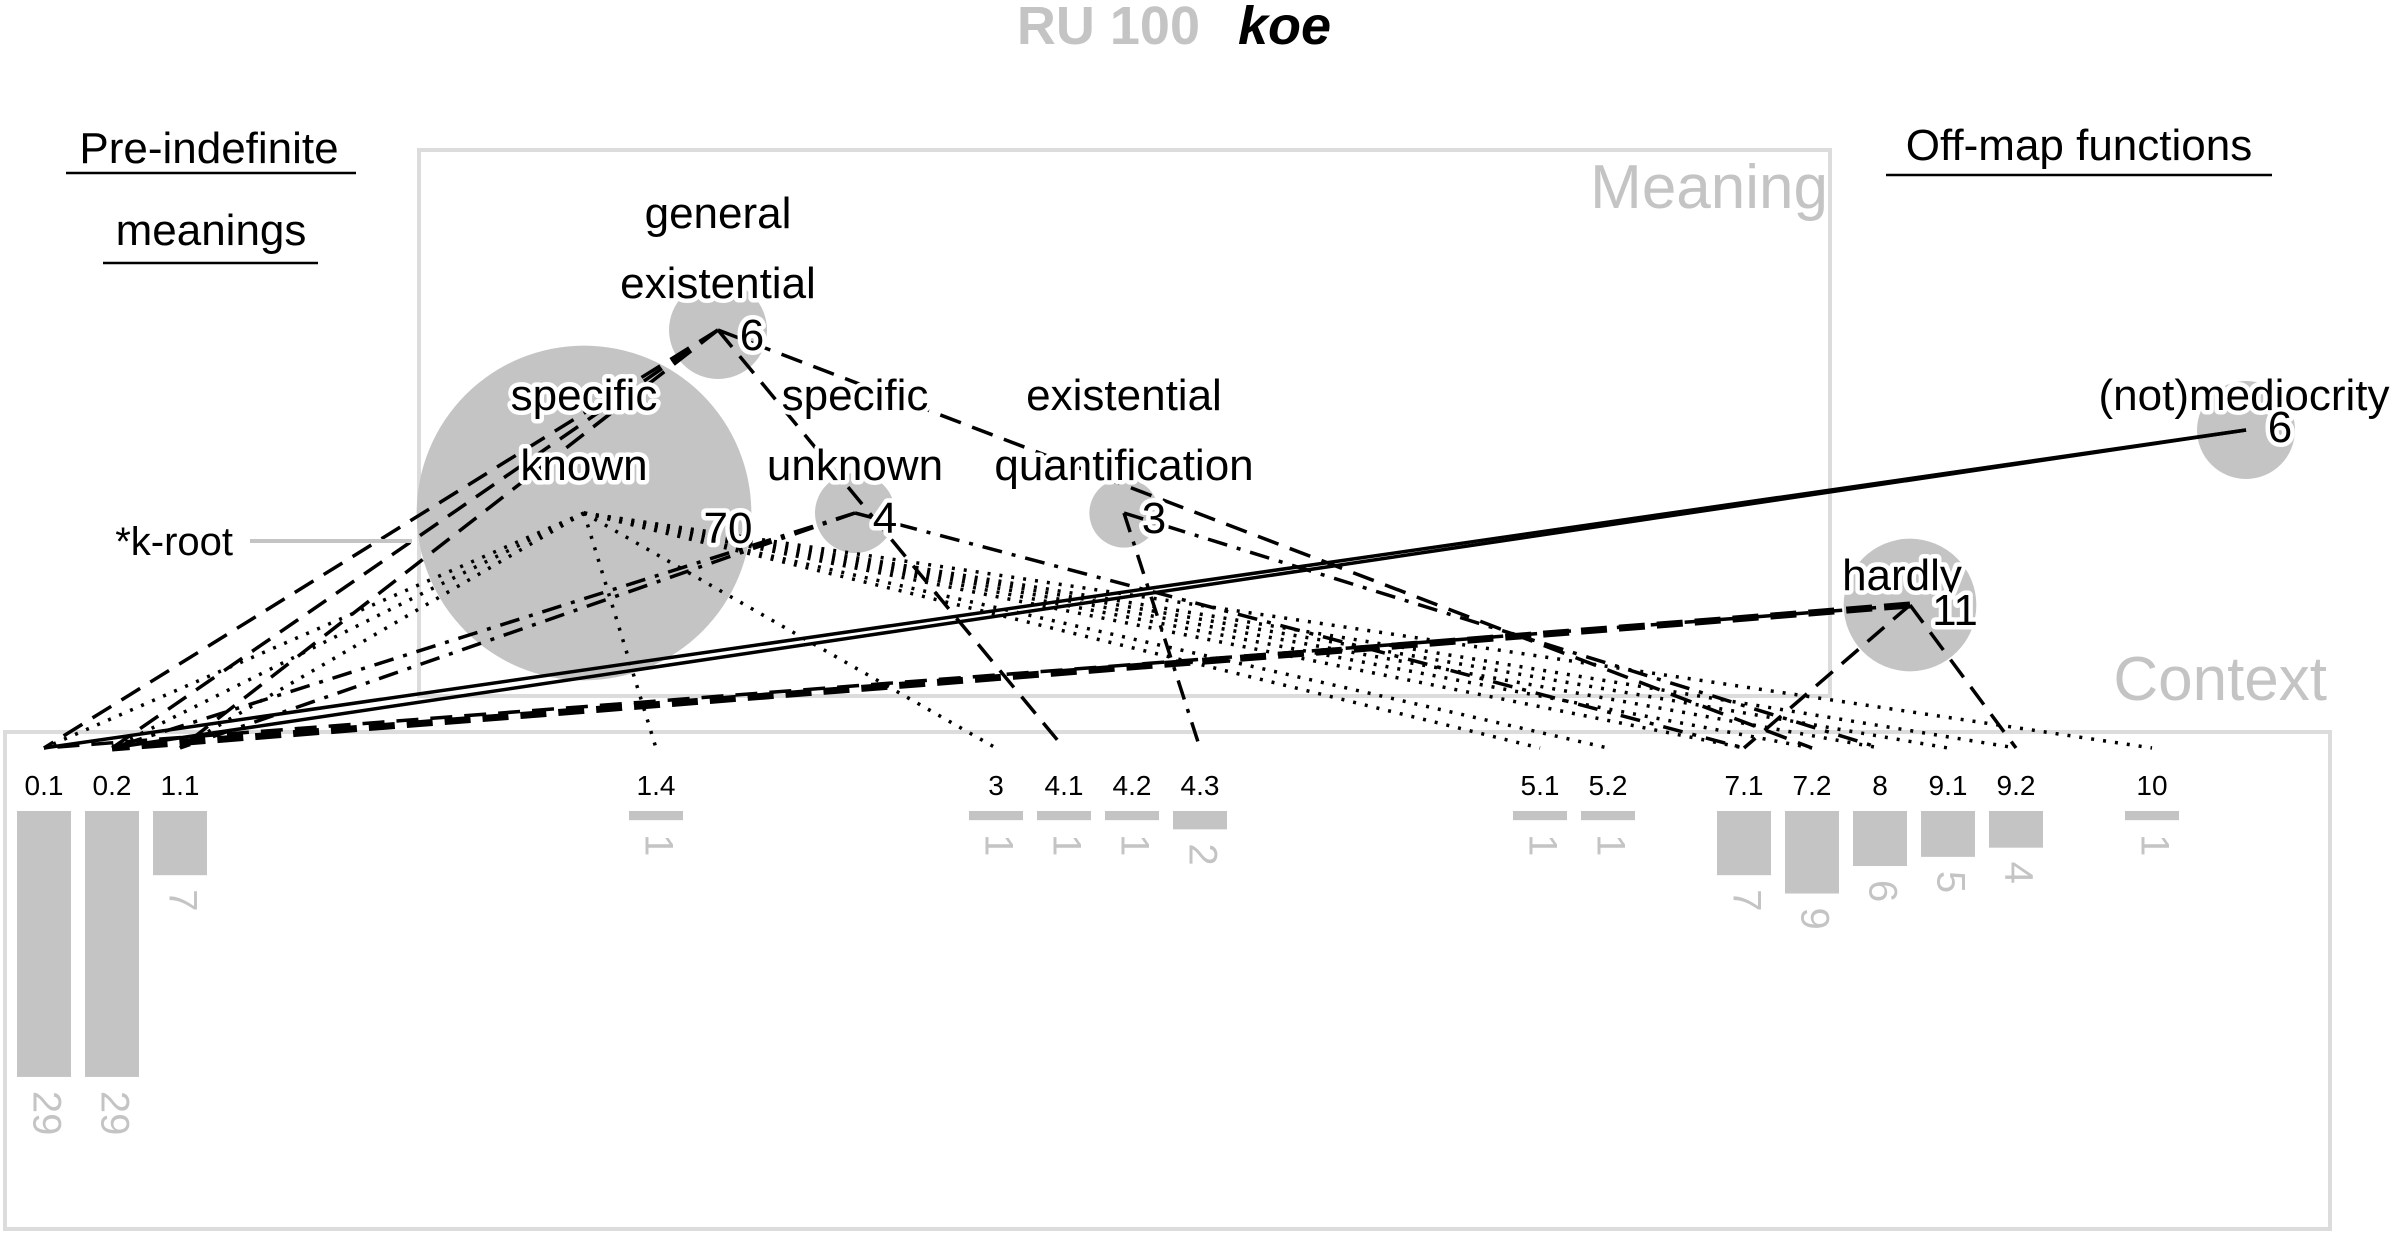 The image size is (2408, 1233). What do you see at coordinates (112, 785) in the screenshot?
I see `context-label: 0.2` at bounding box center [112, 785].